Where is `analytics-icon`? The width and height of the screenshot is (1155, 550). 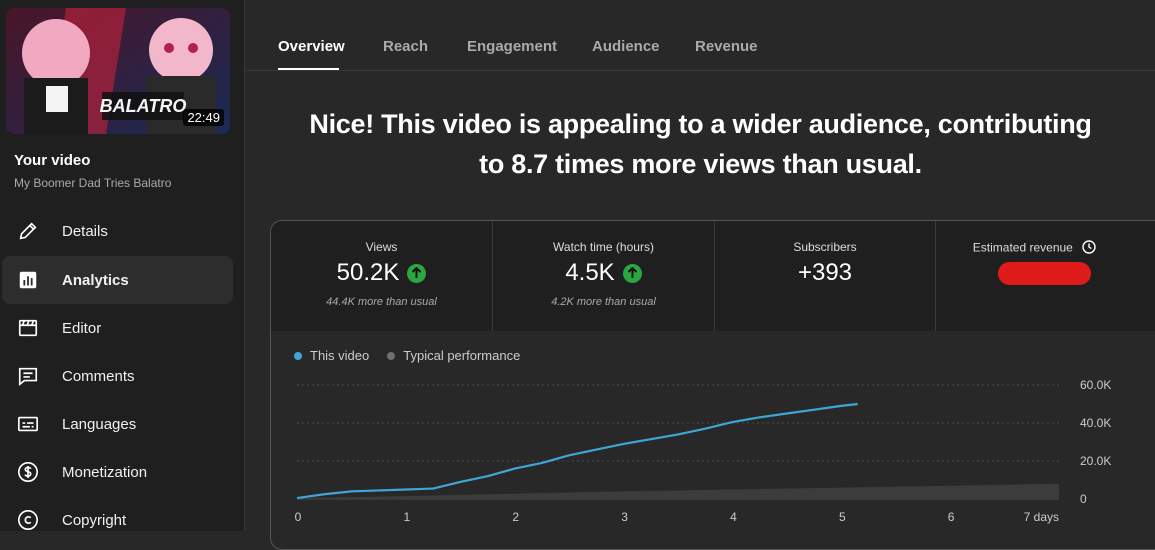 analytics-icon is located at coordinates (28, 280).